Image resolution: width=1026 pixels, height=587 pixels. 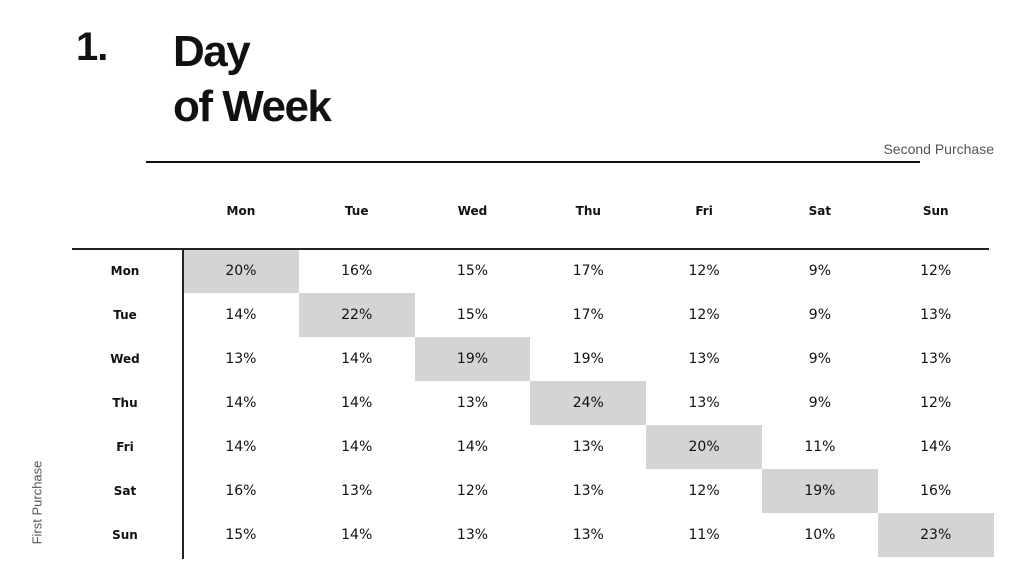 I want to click on y-axis-title: First Purchase, so click(x=37, y=502).